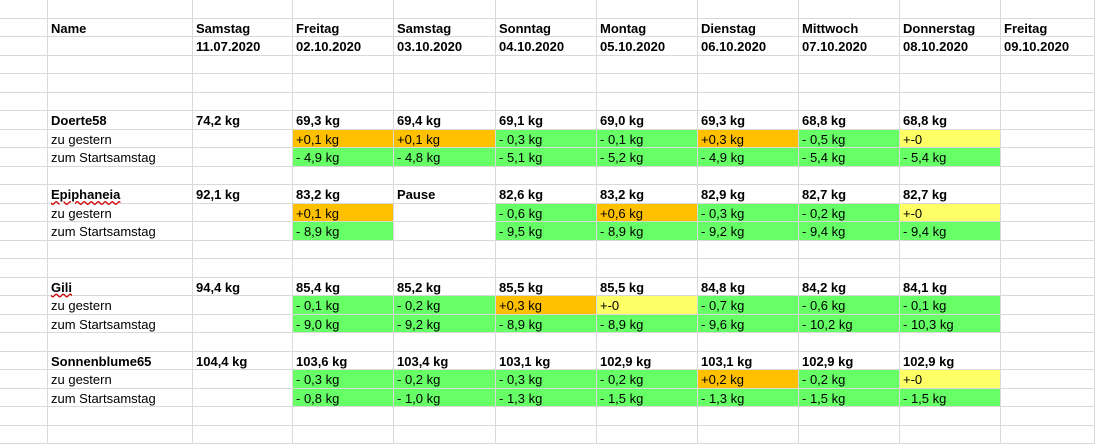 The width and height of the screenshot is (1095, 448). What do you see at coordinates (343, 360) in the screenshot?
I see `weight-cell: 103,6 kg` at bounding box center [343, 360].